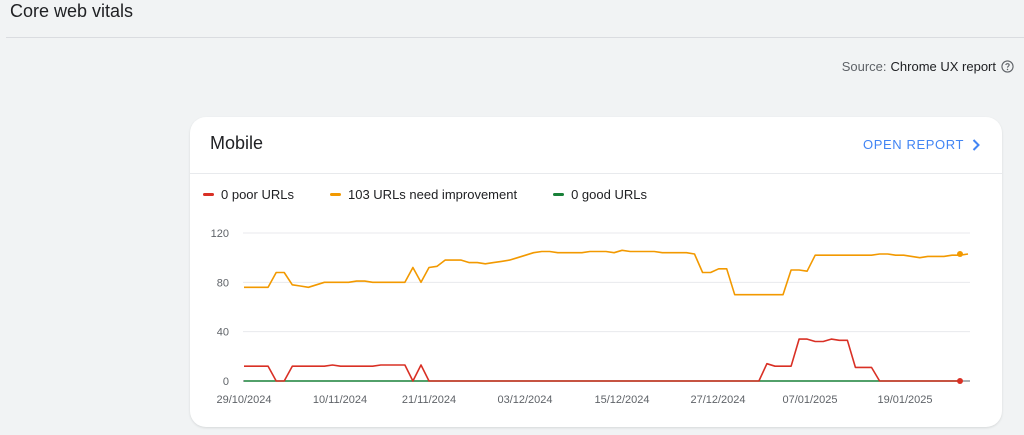 This screenshot has height=435, width=1024. I want to click on x-tick-label: 07/01/2025, so click(809, 400).